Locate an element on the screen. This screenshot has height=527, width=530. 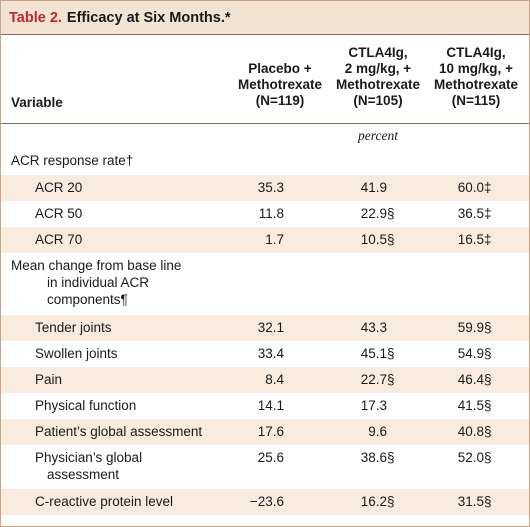
header-variable: Variable is located at coordinates (37, 102).